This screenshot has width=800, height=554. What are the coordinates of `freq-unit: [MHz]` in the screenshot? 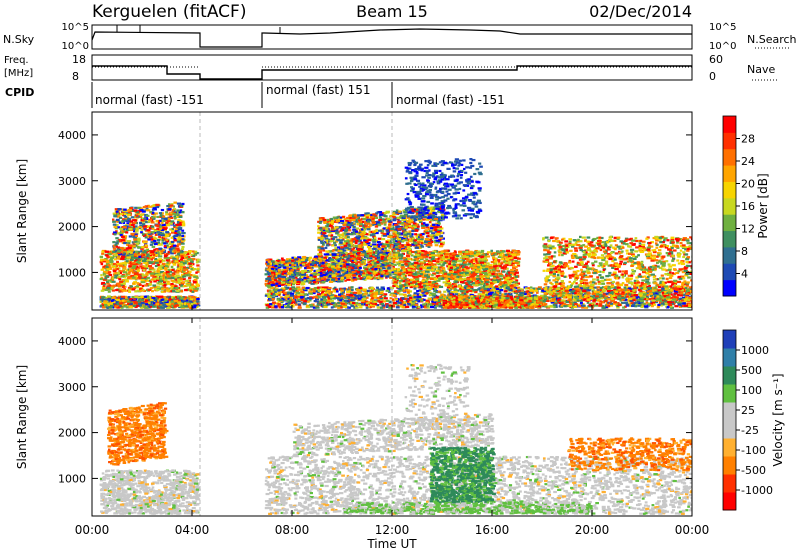 It's located at (18, 73).